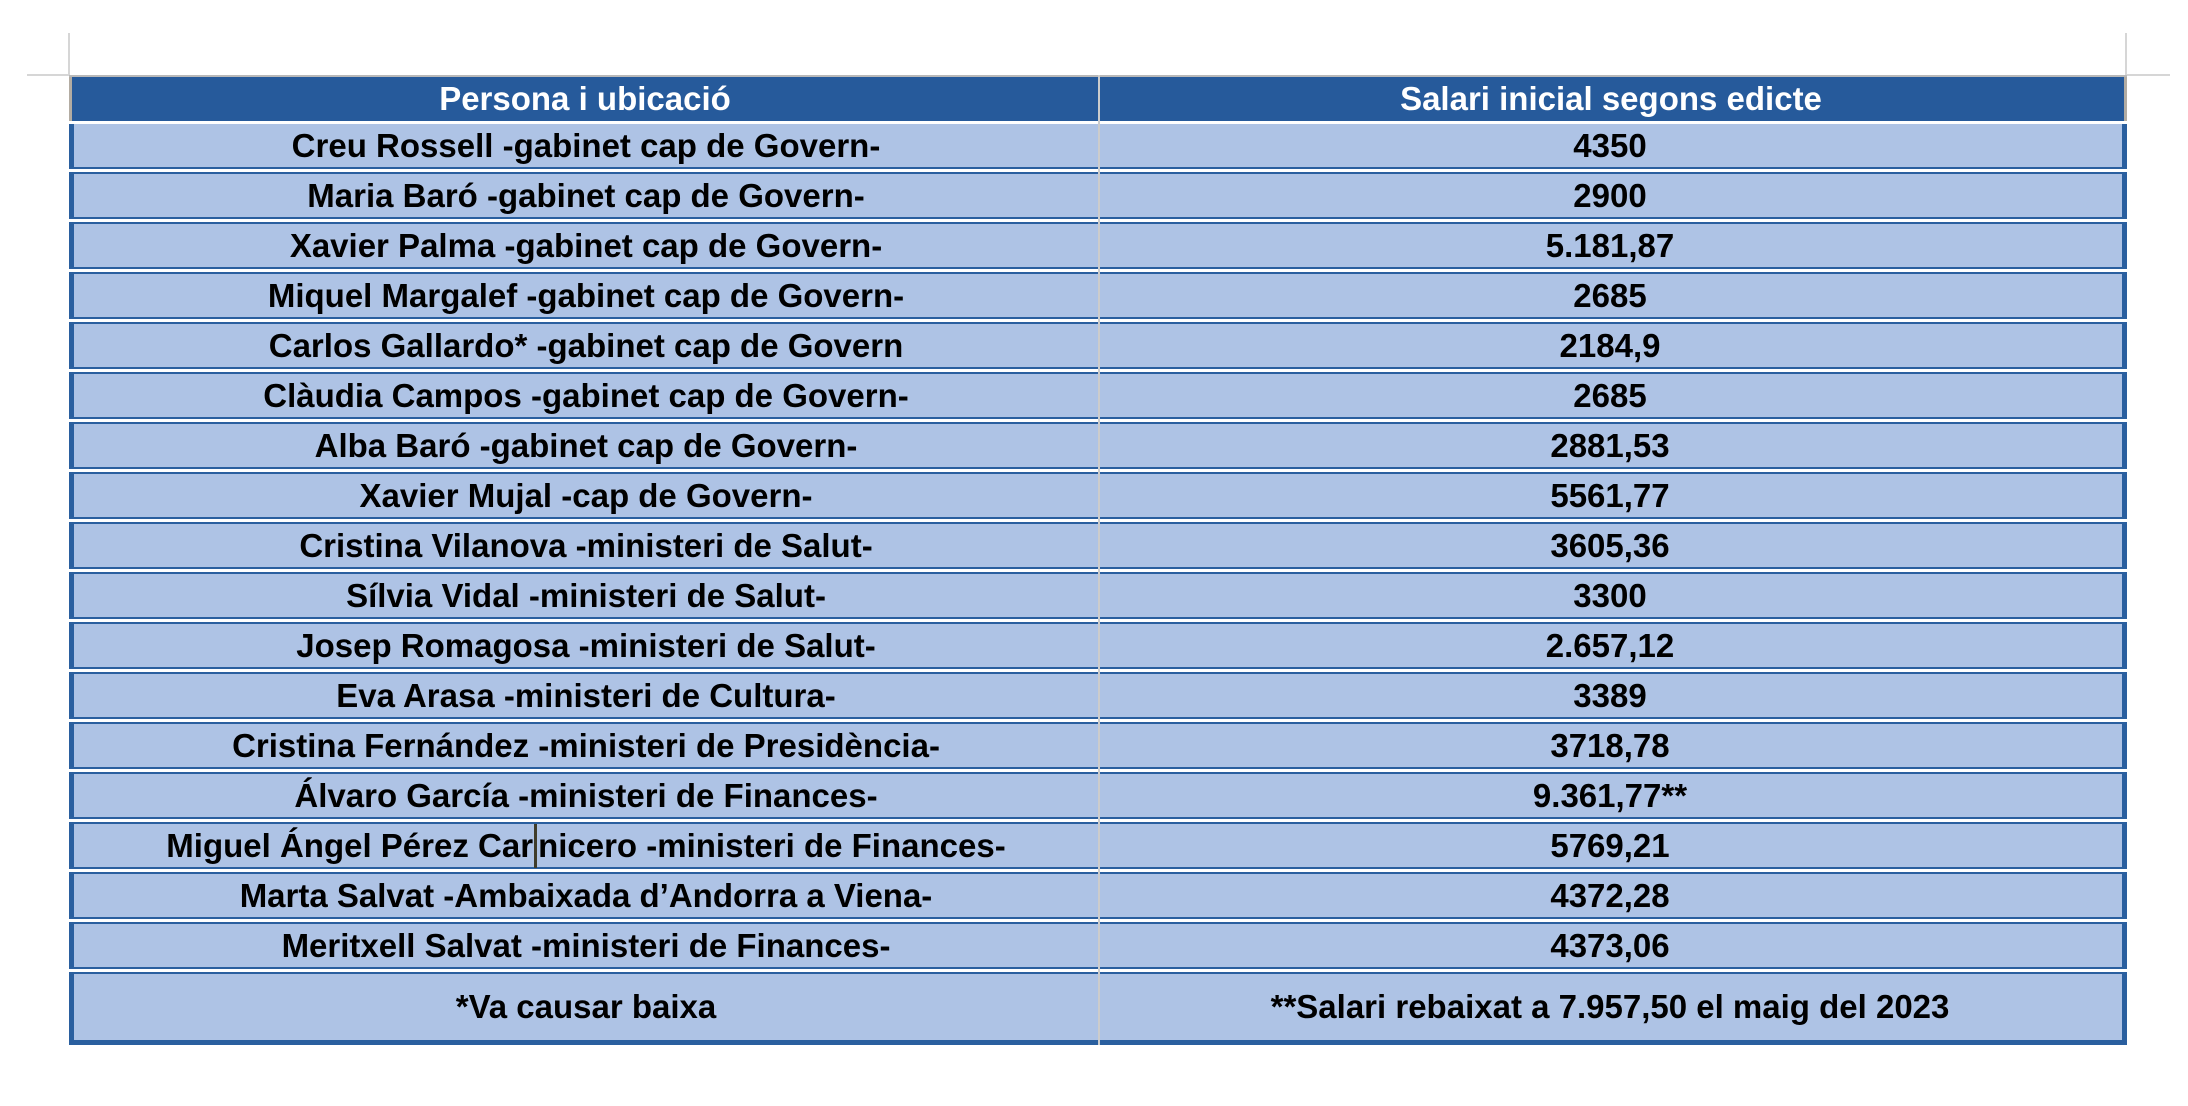  I want to click on person-cell: Josep Romagosa -ministeri de Salut-, so click(586, 645).